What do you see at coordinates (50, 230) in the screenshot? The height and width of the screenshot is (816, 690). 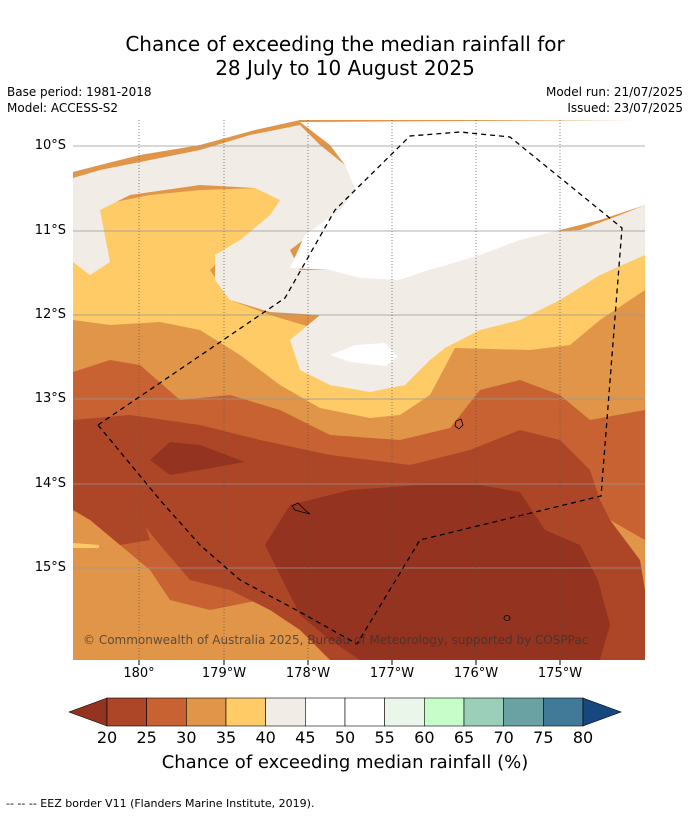 I see `lat-label-11s: 11°S` at bounding box center [50, 230].